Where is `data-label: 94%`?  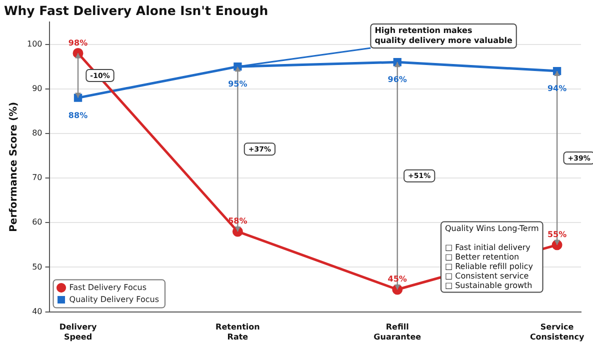
data-label: 94% is located at coordinates (557, 89).